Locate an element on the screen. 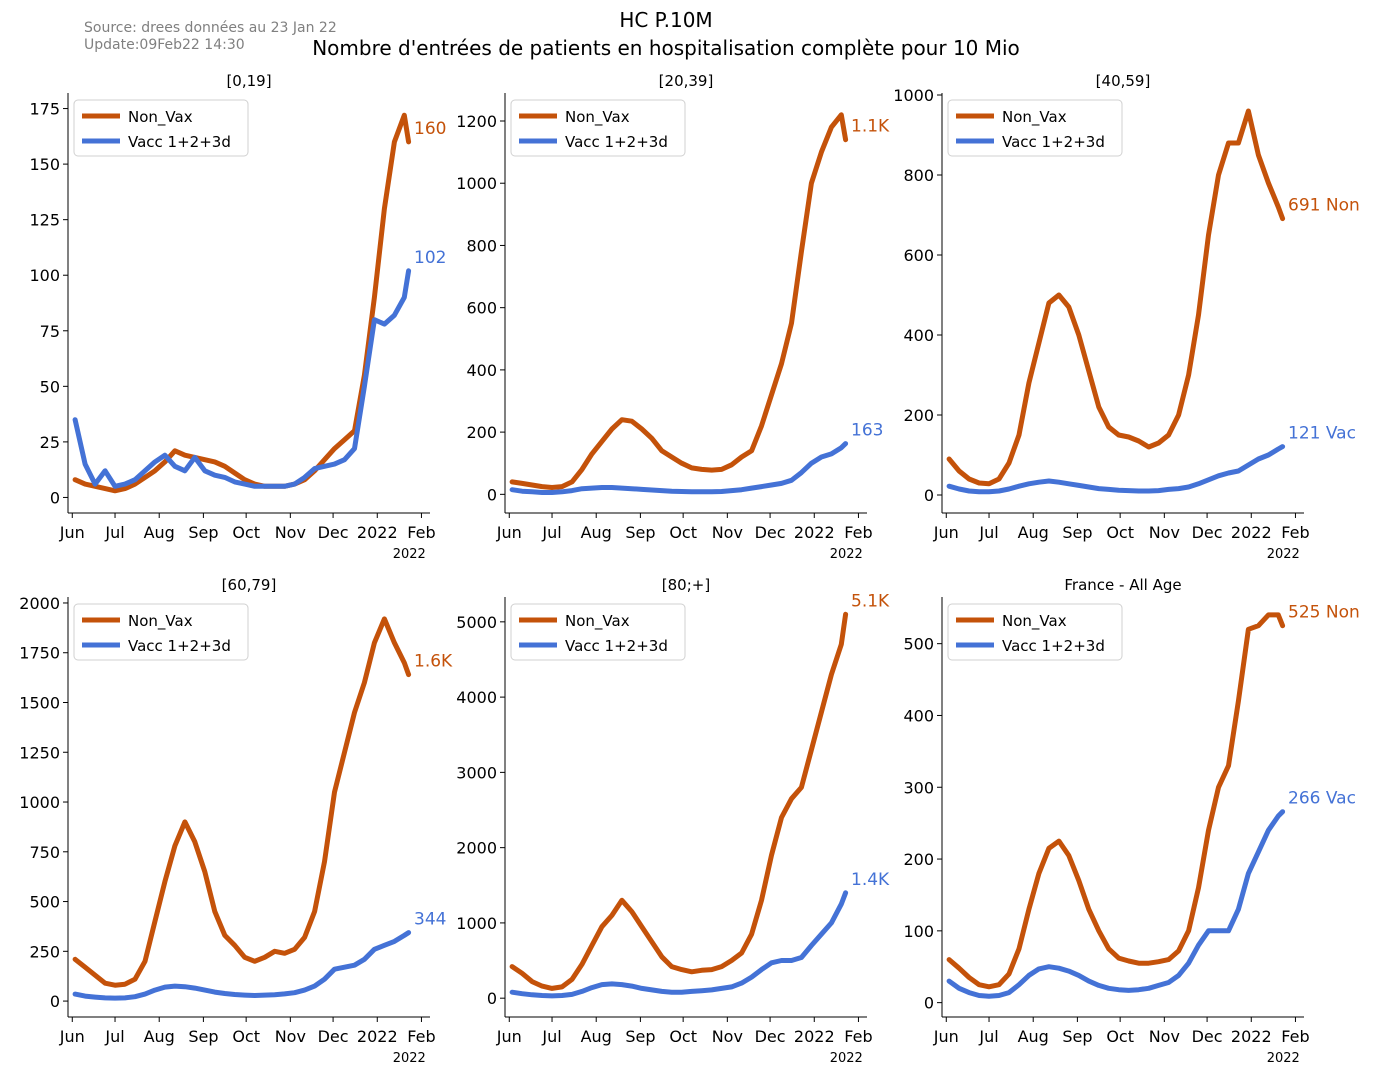  y-tick-label: 400 is located at coordinates (918, 715).